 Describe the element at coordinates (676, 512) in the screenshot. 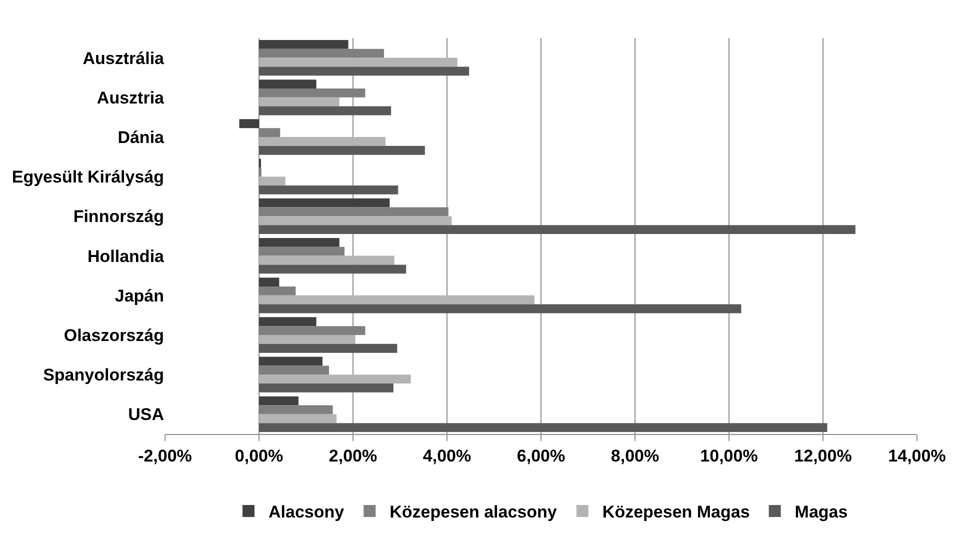

I see `legend-label: Közepesen Magas` at that location.